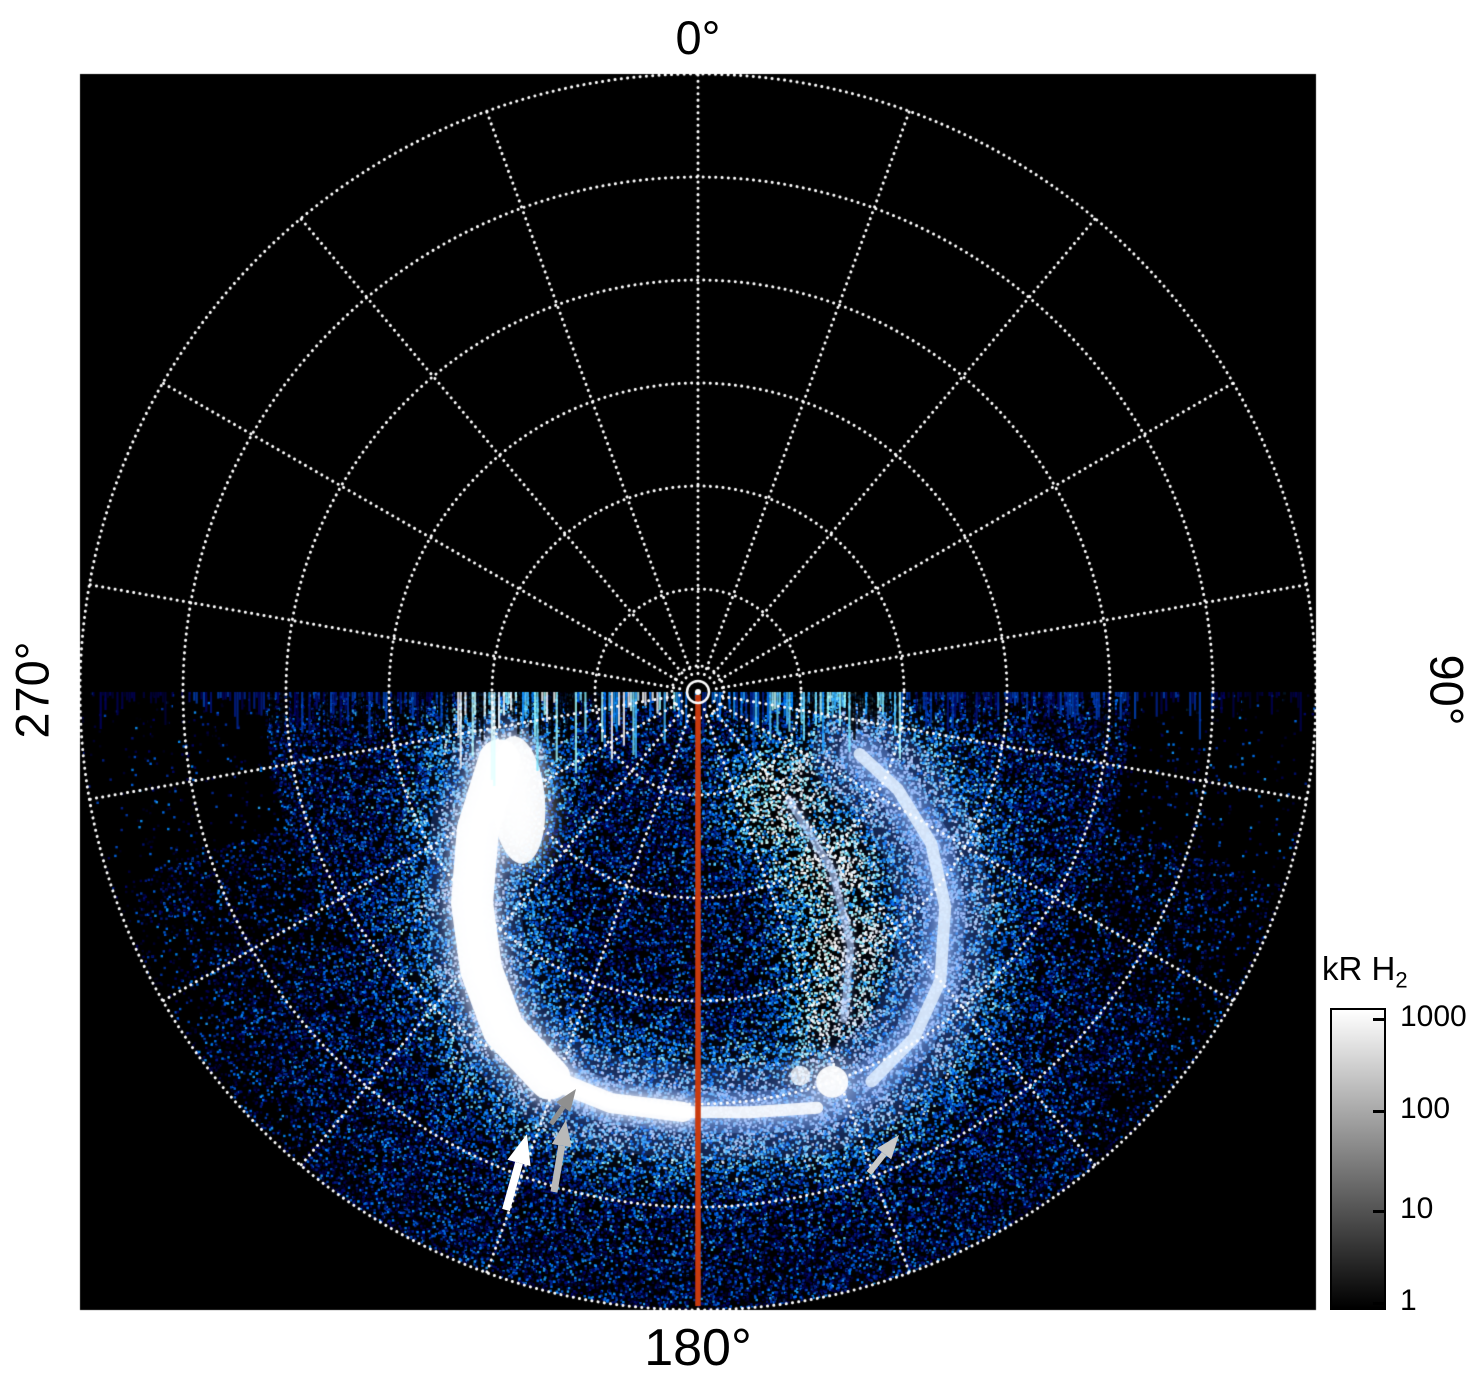 This screenshot has height=1386, width=1481. What do you see at coordinates (1447, 690) in the screenshot?
I see `azimuth-label-90: 90°` at bounding box center [1447, 690].